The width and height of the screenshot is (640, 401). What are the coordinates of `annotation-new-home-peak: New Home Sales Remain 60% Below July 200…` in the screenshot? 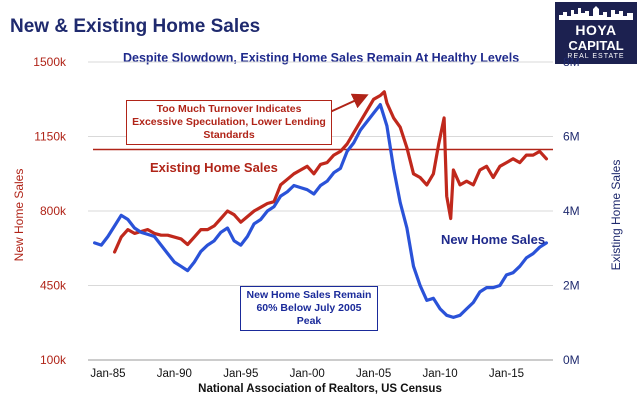 It's located at (309, 308).